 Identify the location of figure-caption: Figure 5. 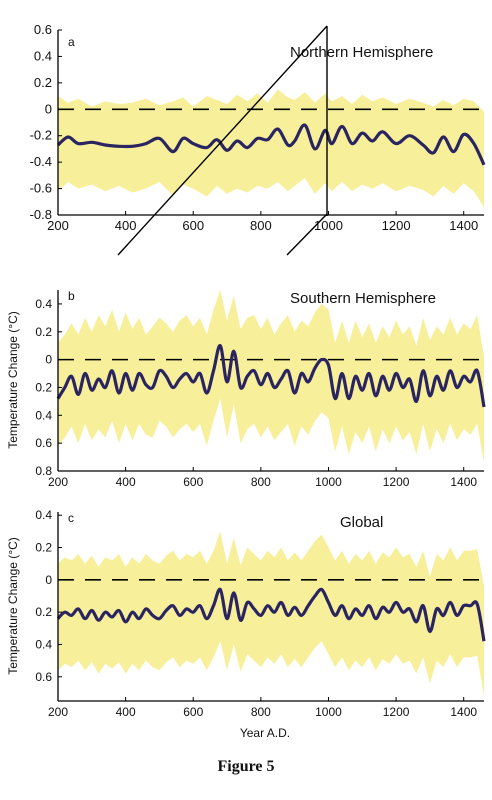
(246, 766).